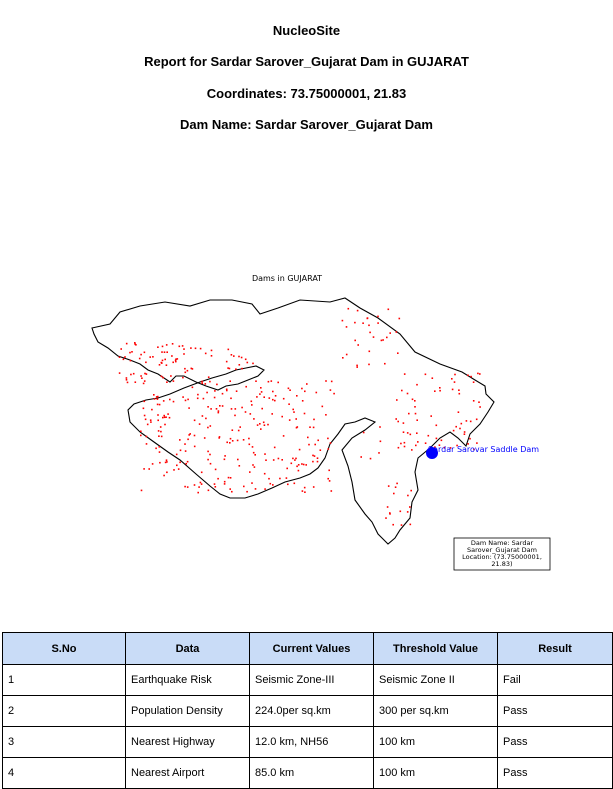 This screenshot has height=789, width=613. I want to click on header-current-values: Current Values, so click(311, 648).